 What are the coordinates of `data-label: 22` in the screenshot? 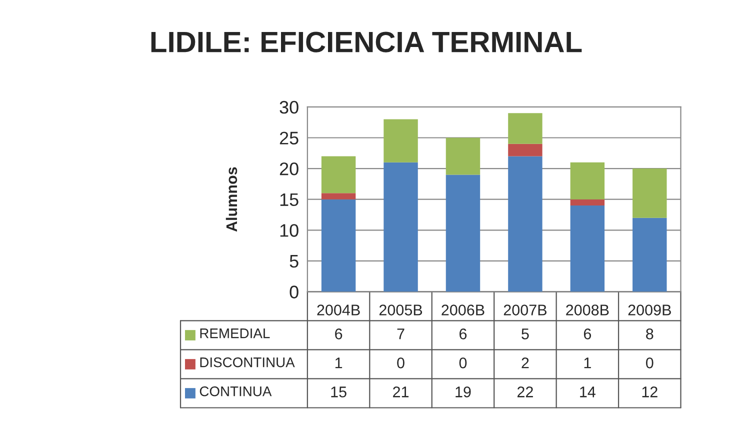 It's located at (525, 392).